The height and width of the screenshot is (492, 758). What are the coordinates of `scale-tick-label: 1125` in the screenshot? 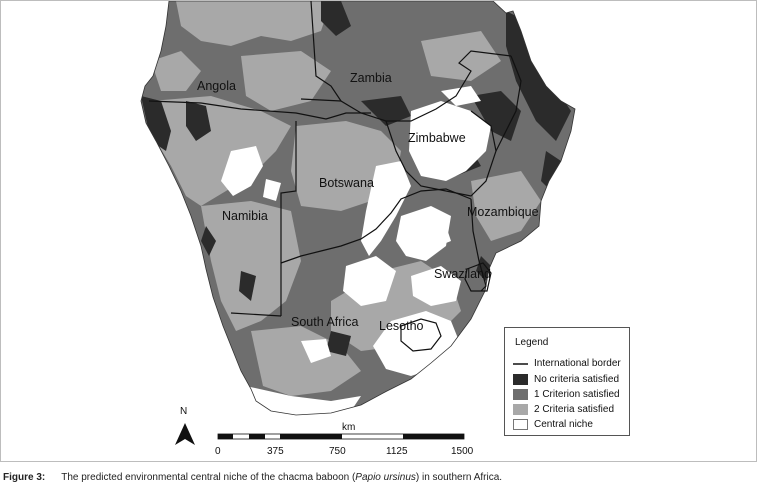 It's located at (397, 451).